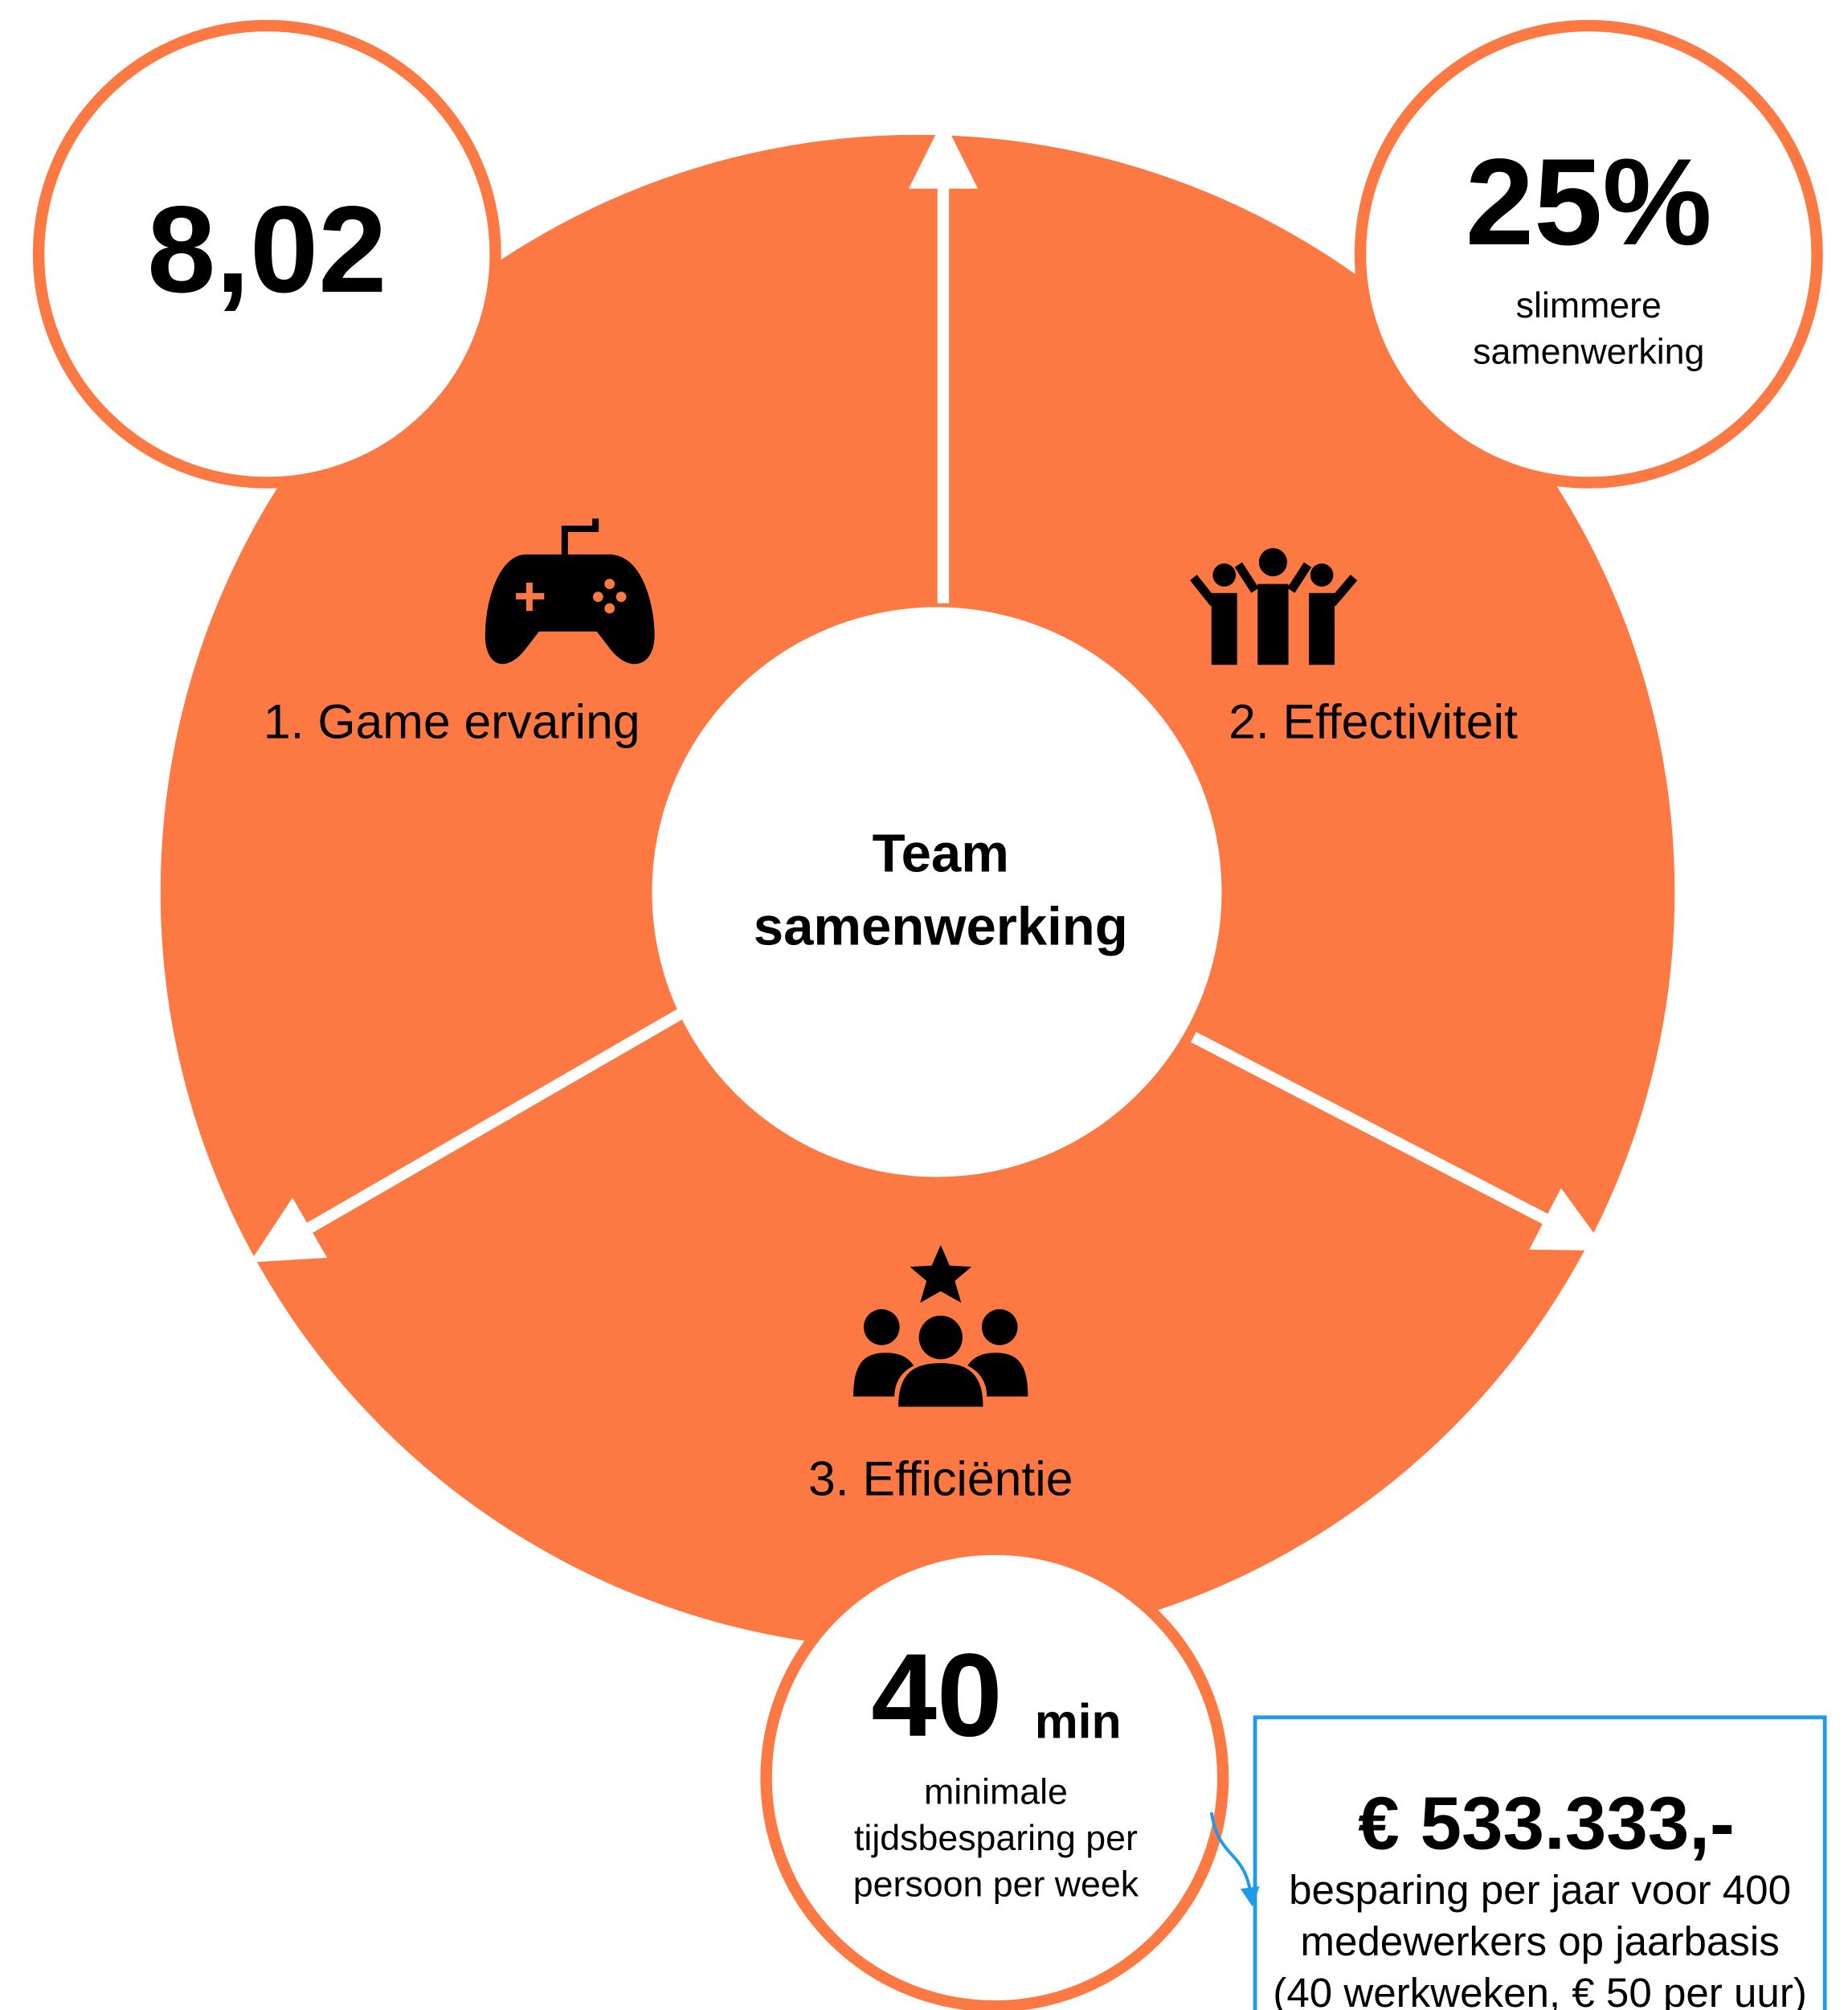  I want to click on group-icon, so click(941, 1326).